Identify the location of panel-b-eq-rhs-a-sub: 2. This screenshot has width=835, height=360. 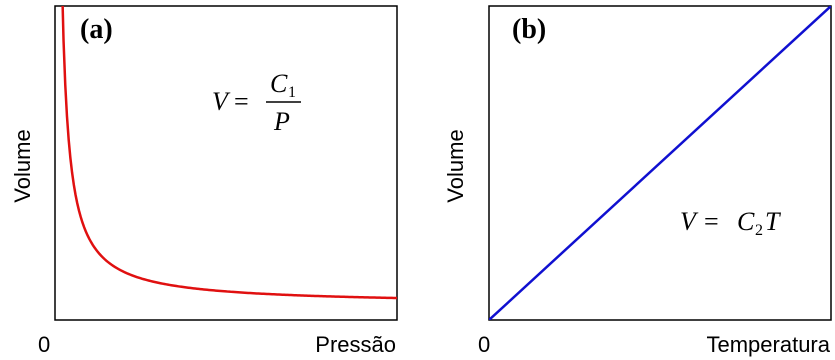
(759, 230).